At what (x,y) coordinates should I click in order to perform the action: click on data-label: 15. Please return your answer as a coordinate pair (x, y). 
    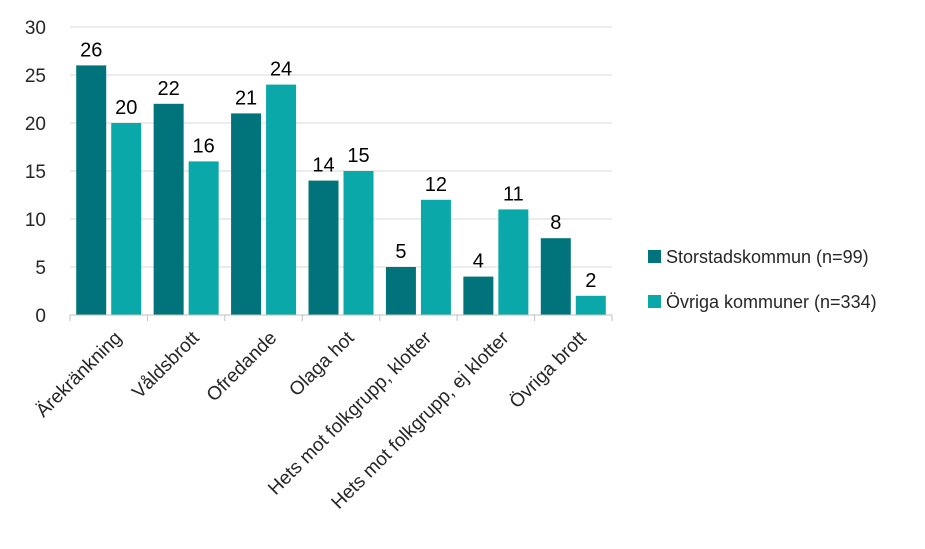
    Looking at the image, I should click on (358, 156).